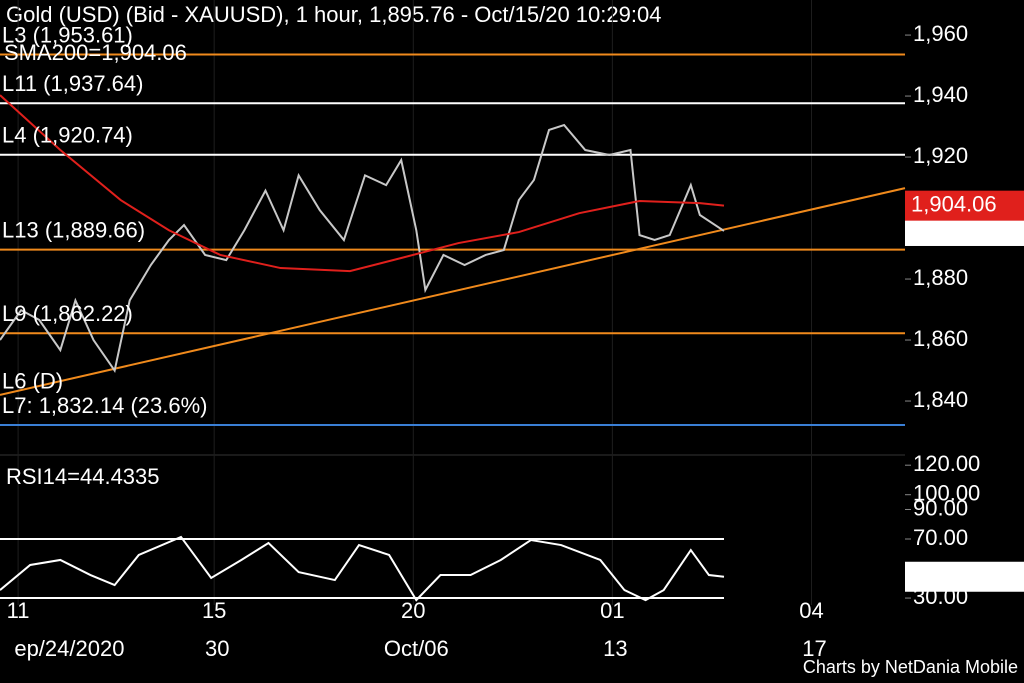 This screenshot has width=1024, height=683. I want to click on x-tick-label: ep/24/2020, so click(69, 648).